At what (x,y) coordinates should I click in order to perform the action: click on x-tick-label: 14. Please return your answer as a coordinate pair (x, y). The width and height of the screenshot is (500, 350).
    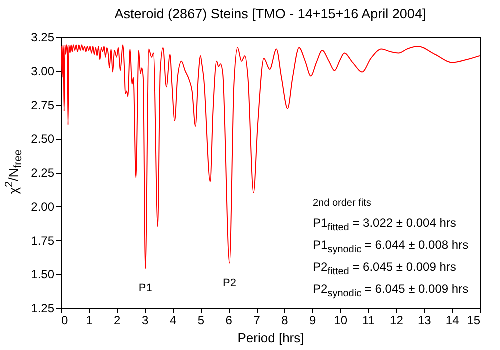
    Looking at the image, I should click on (453, 321).